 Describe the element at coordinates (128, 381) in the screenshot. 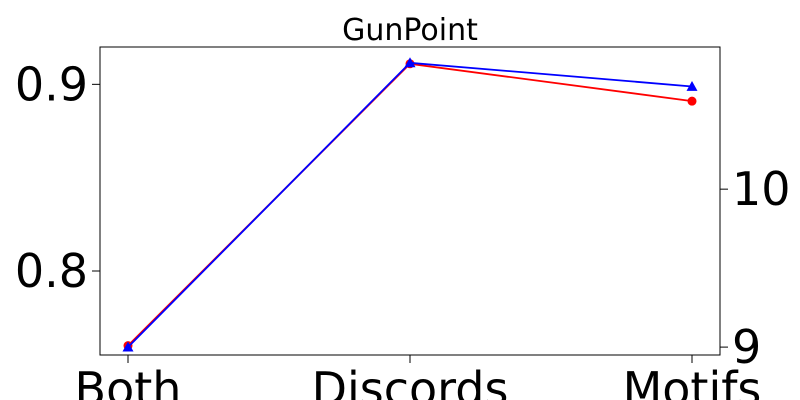

I see `x-tick-label: Both` at that location.